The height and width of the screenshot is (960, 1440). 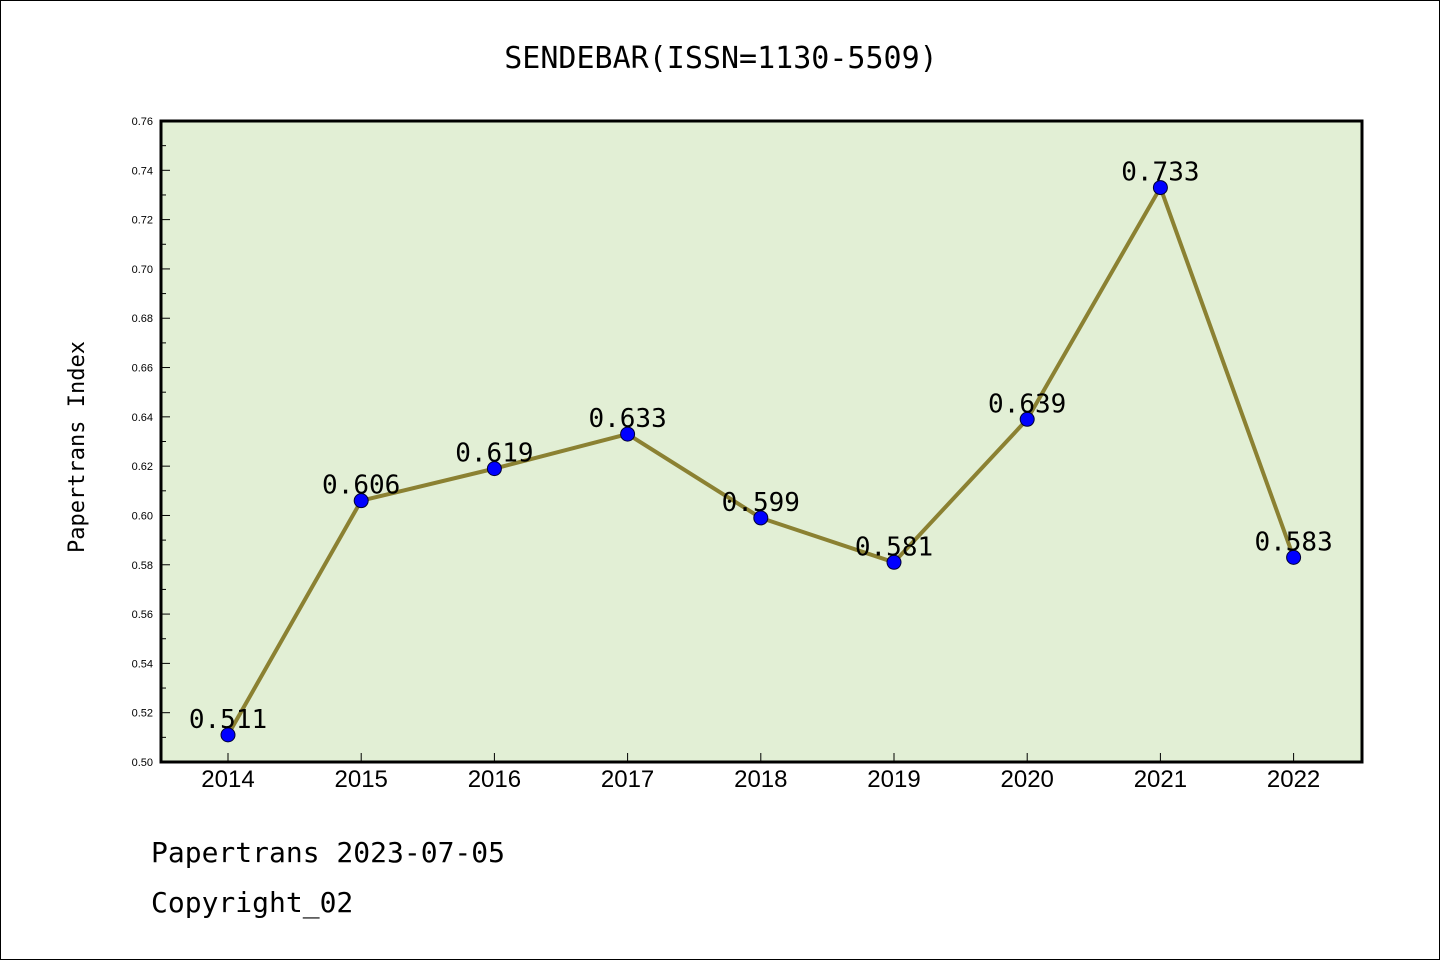 What do you see at coordinates (761, 503) in the screenshot?
I see `data-label: 0.599` at bounding box center [761, 503].